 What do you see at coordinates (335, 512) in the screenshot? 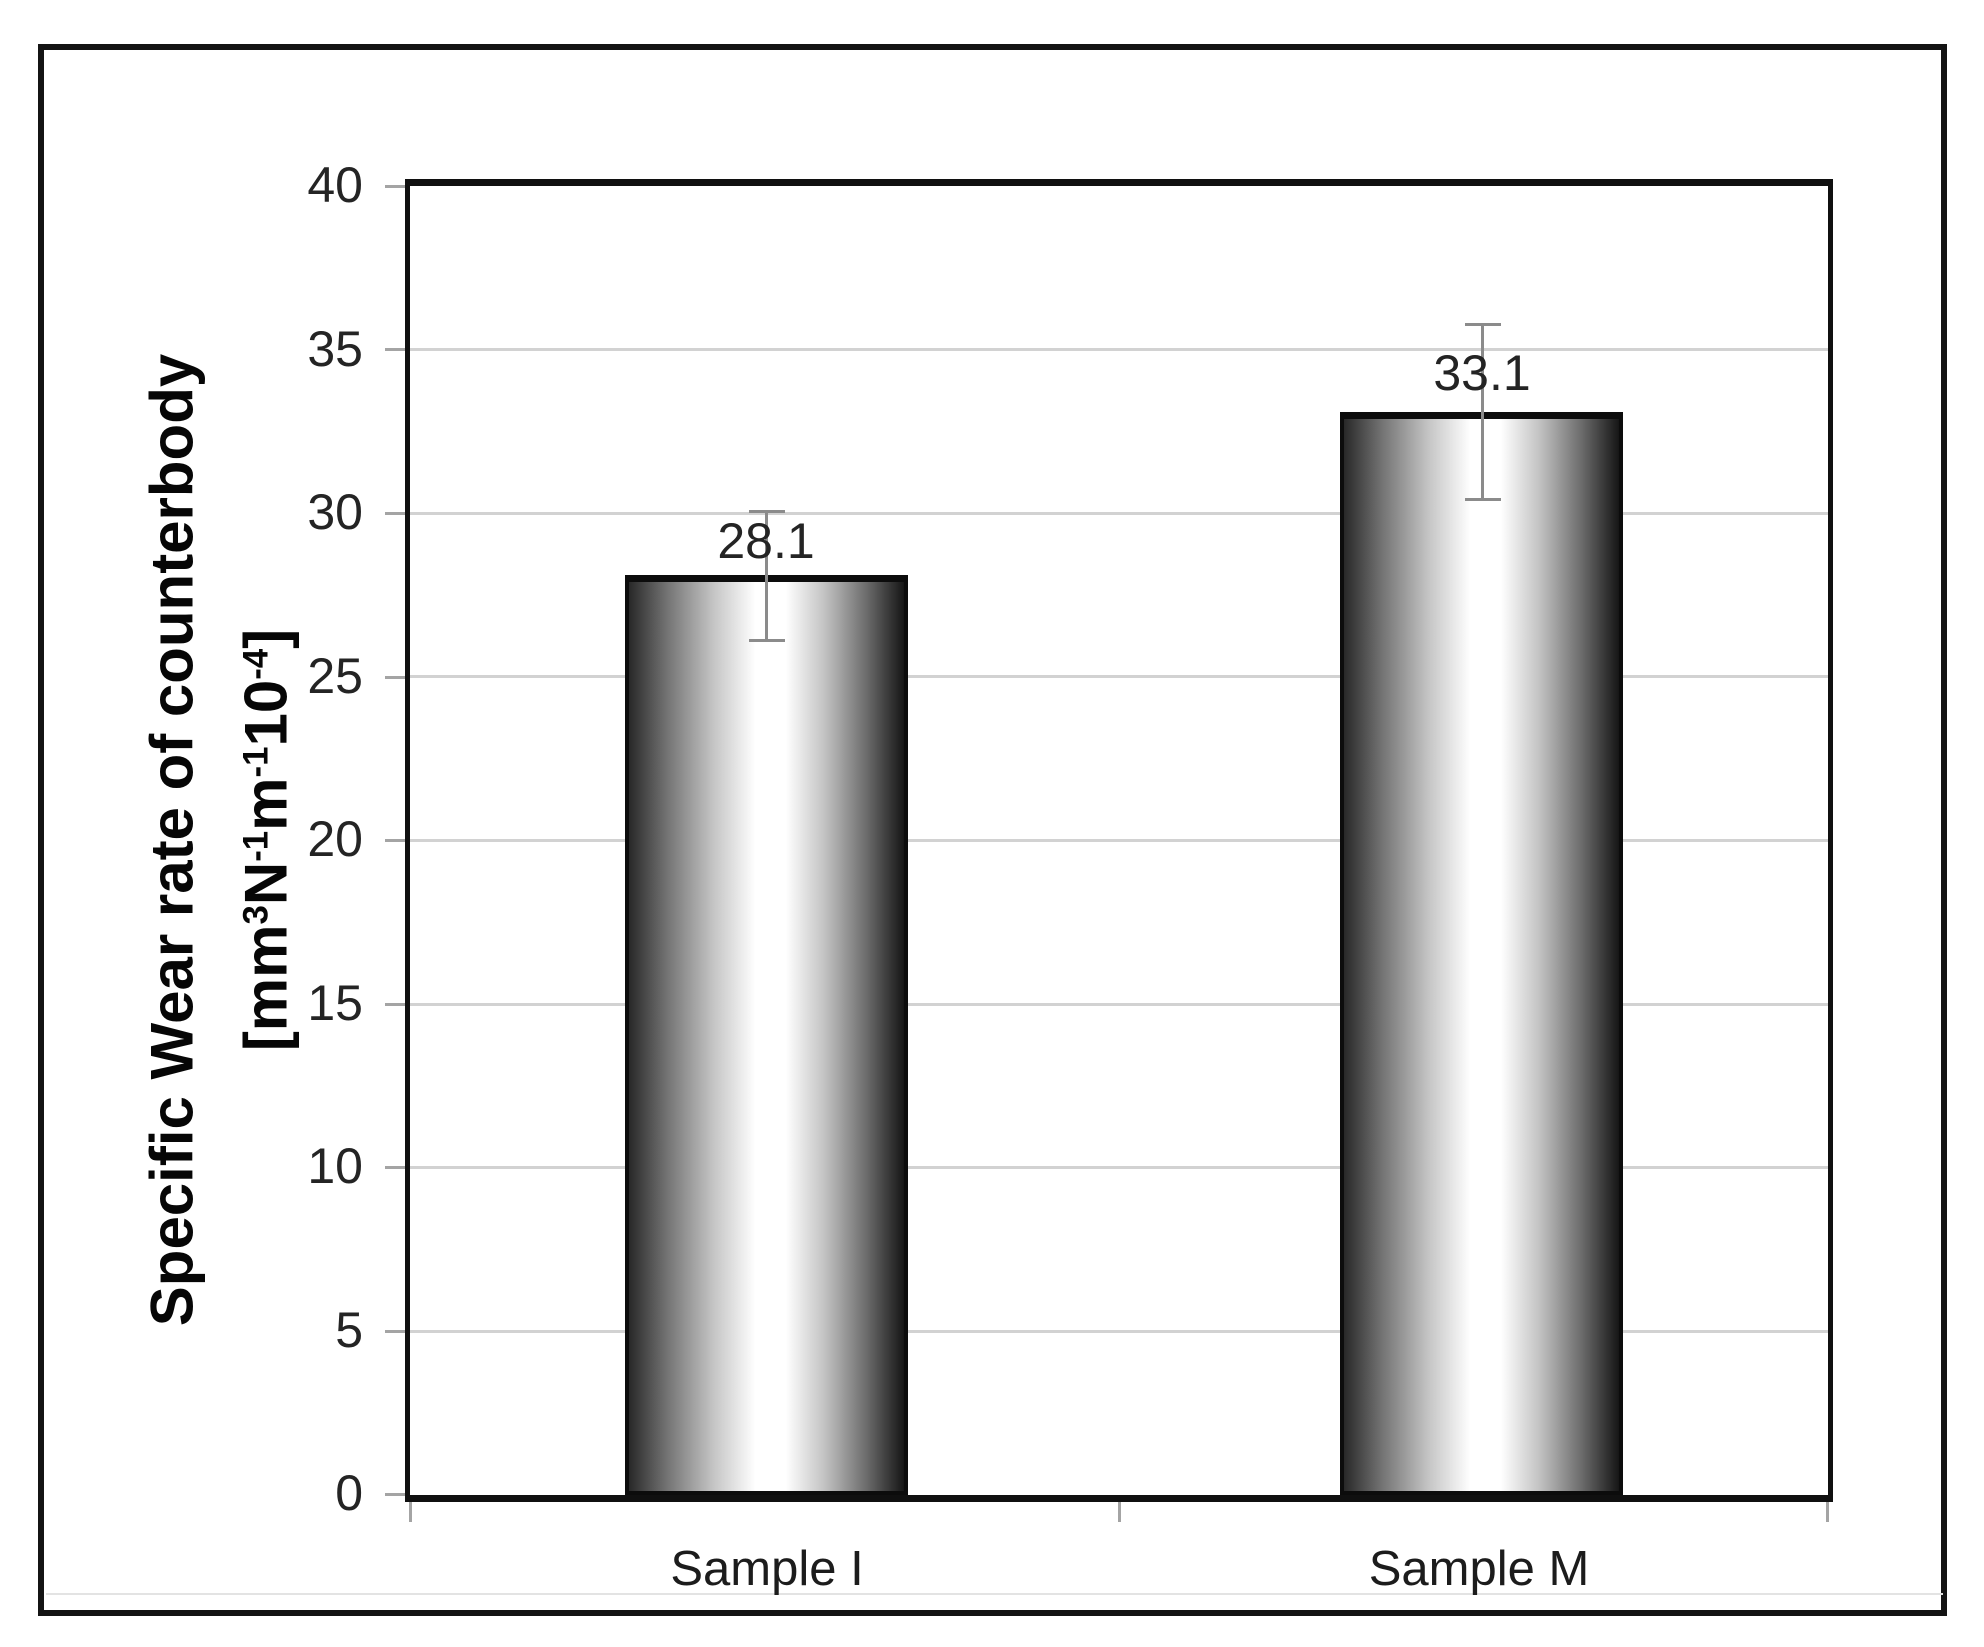
I see `y-tick-label-30: 30` at bounding box center [335, 512].